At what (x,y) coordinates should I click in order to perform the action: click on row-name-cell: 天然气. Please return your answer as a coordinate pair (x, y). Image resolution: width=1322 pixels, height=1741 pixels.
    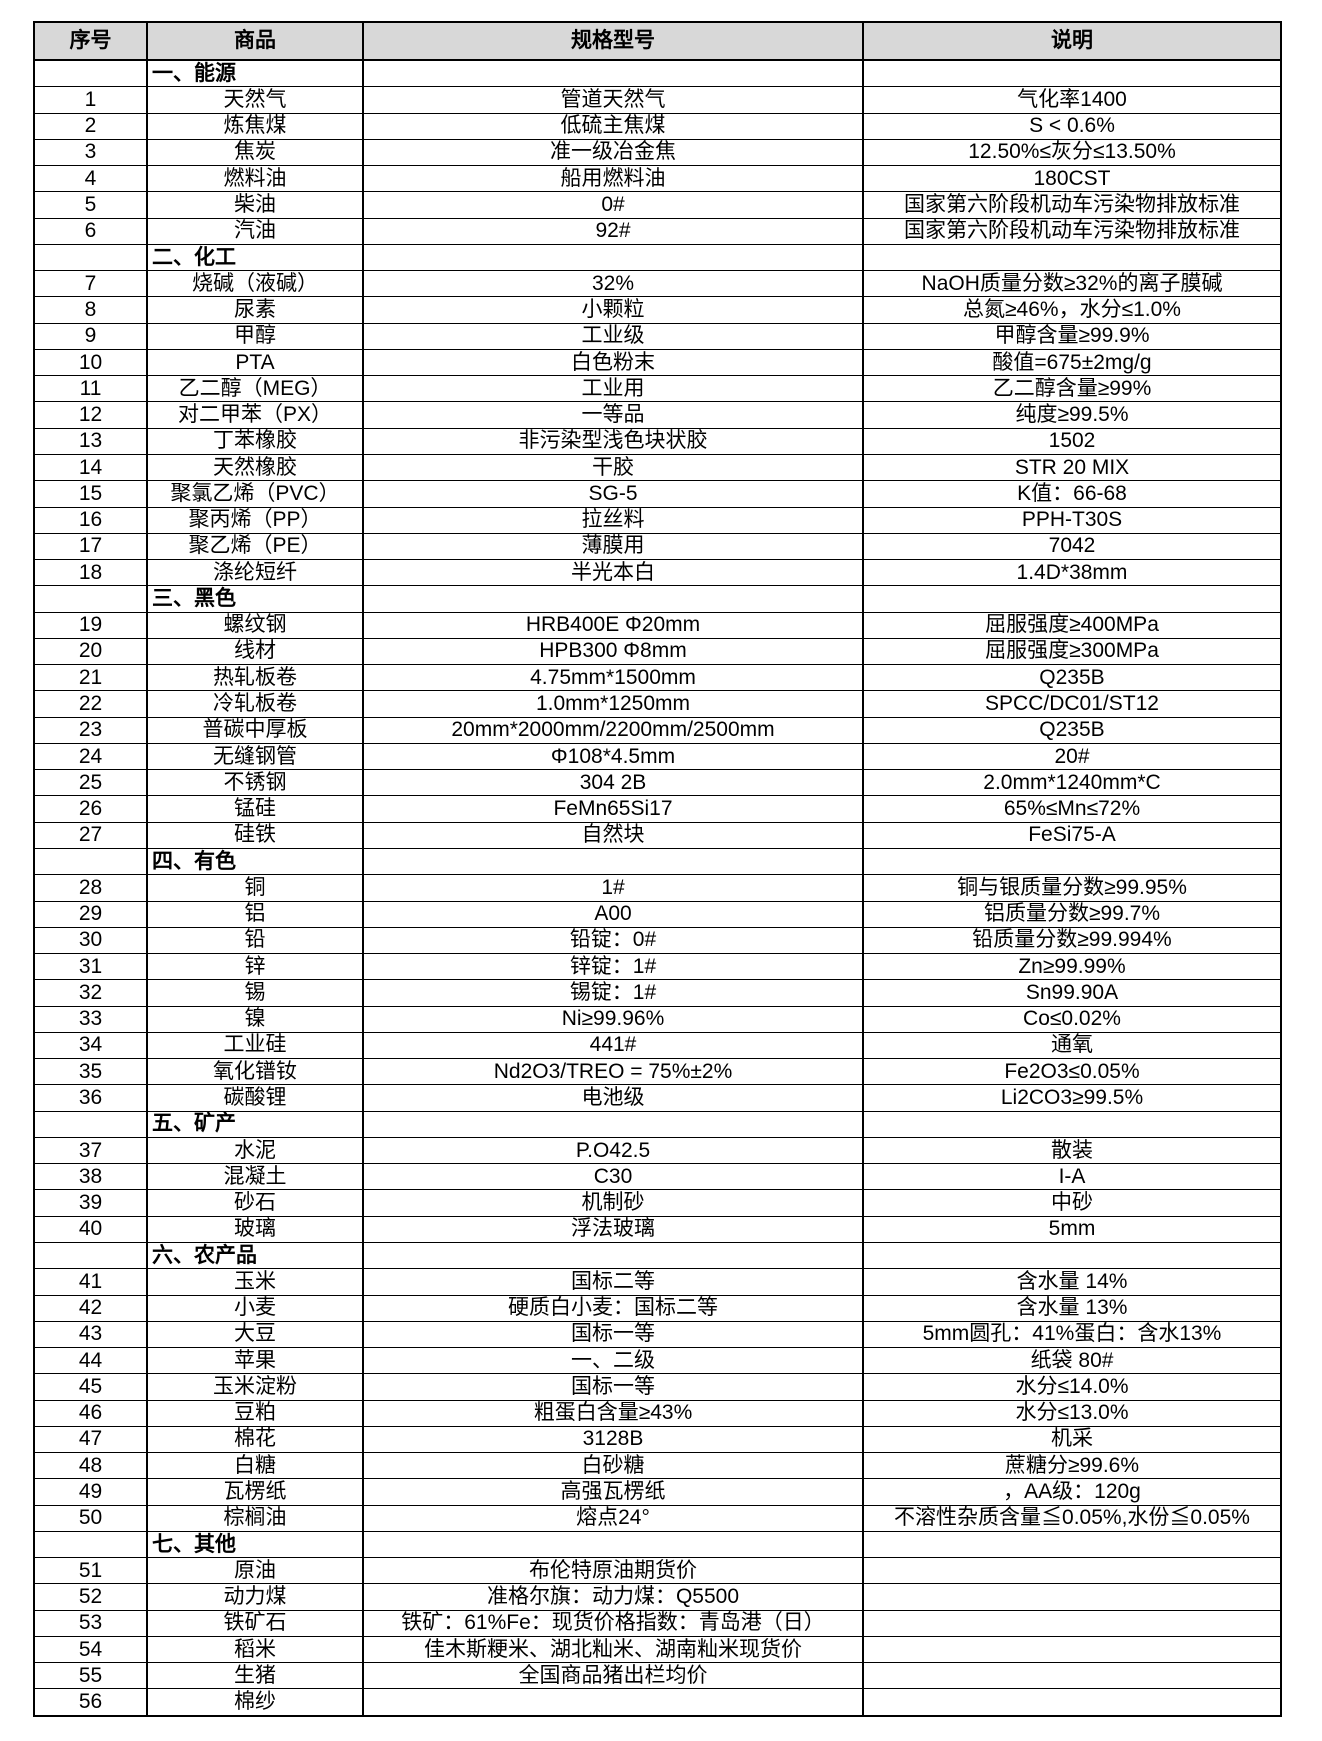
    Looking at the image, I should click on (255, 100).